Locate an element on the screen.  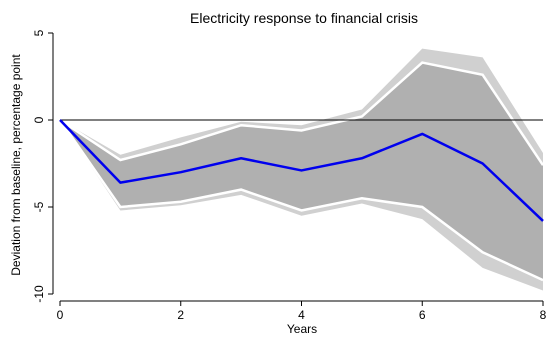
x-axis-label: Years is located at coordinates (302, 329).